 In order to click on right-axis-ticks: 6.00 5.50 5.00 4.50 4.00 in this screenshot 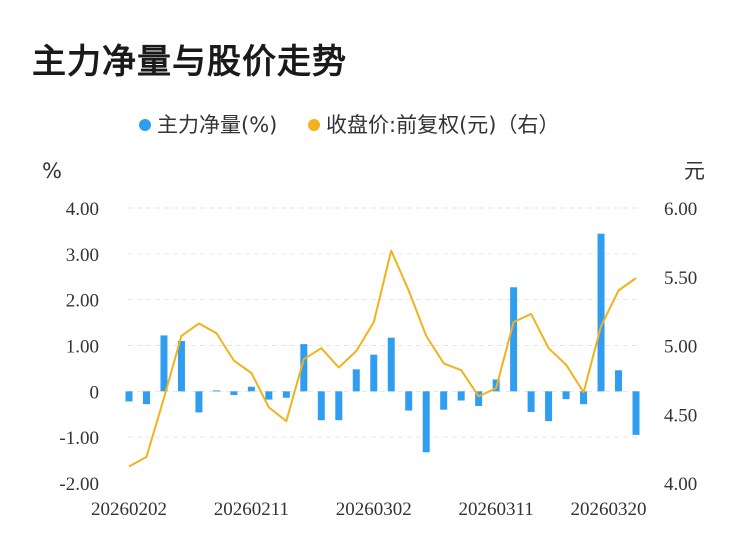, I will do `click(680, 347)`.